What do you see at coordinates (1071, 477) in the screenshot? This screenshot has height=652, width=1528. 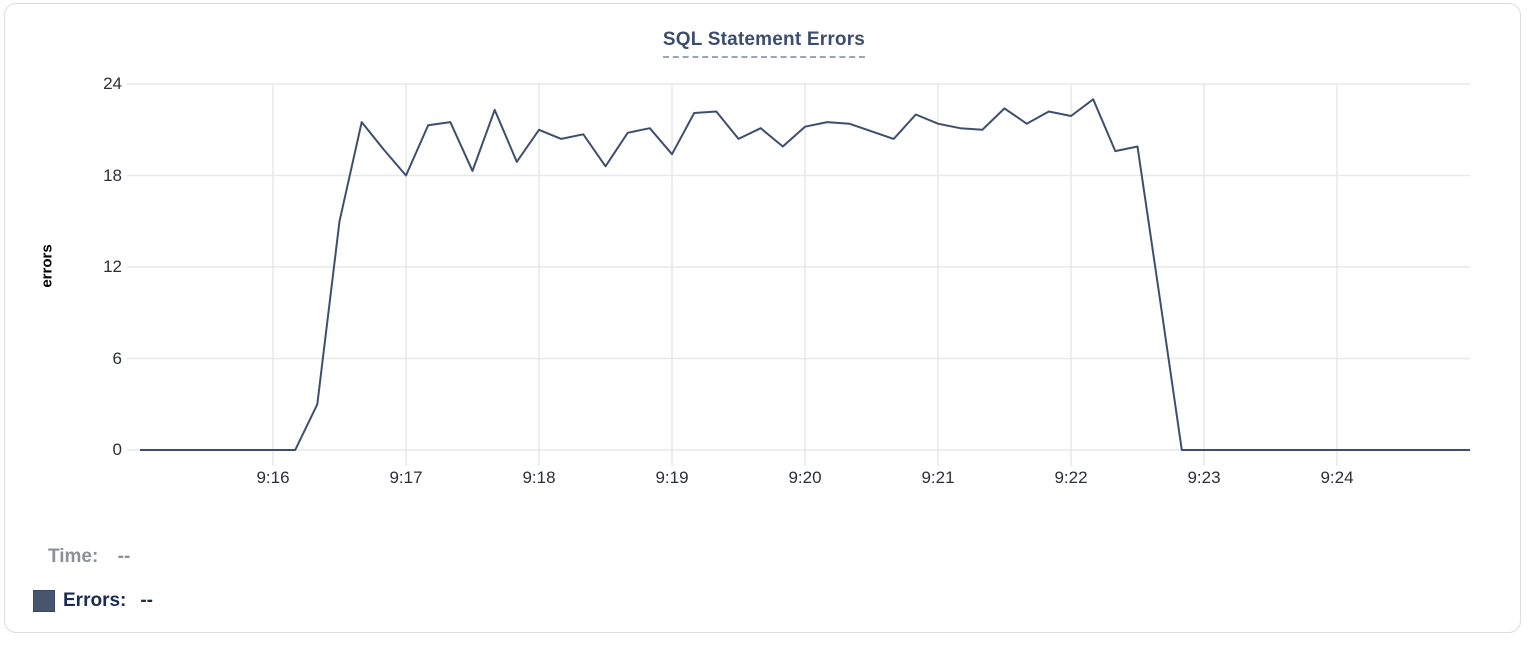 I see `x-tick-label: 9:22` at bounding box center [1071, 477].